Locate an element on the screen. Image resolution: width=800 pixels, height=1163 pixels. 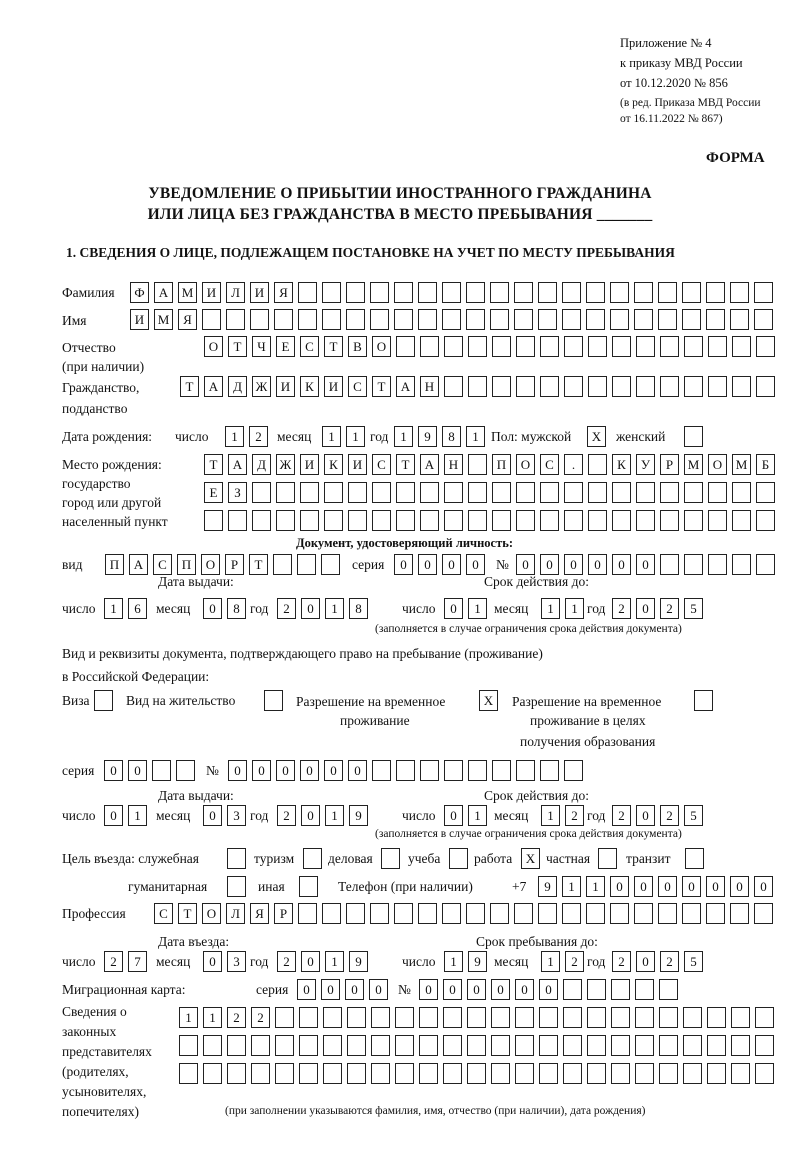
char-box: X is located at coordinates (488, 700).